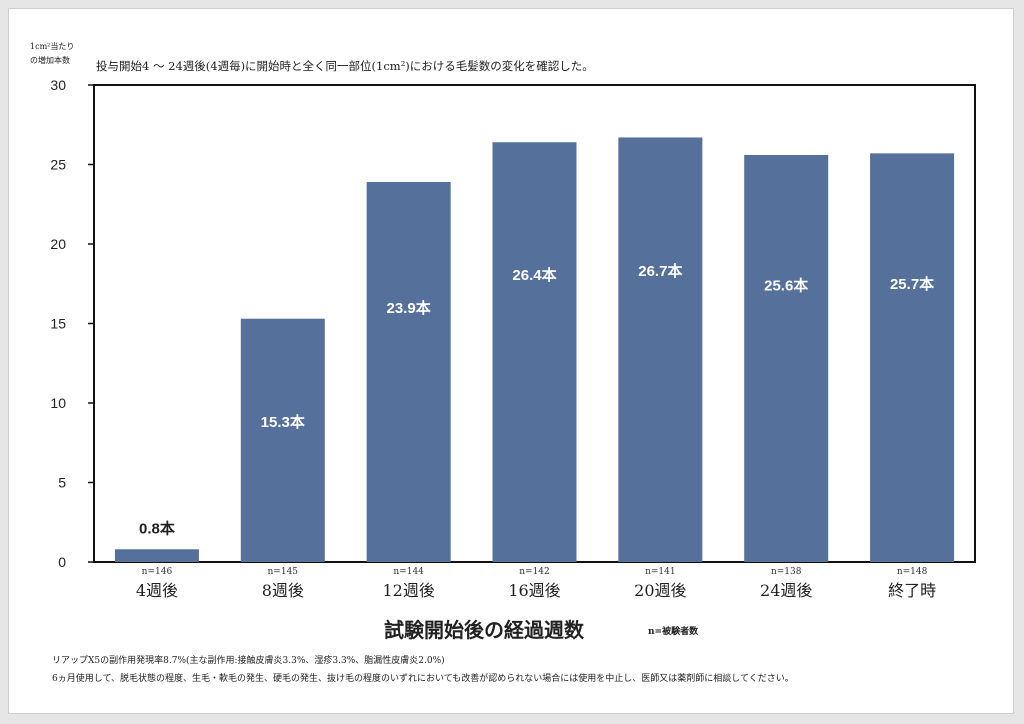 This screenshot has height=724, width=1024. Describe the element at coordinates (58, 324) in the screenshot. I see `y-tick-label: 15` at that location.